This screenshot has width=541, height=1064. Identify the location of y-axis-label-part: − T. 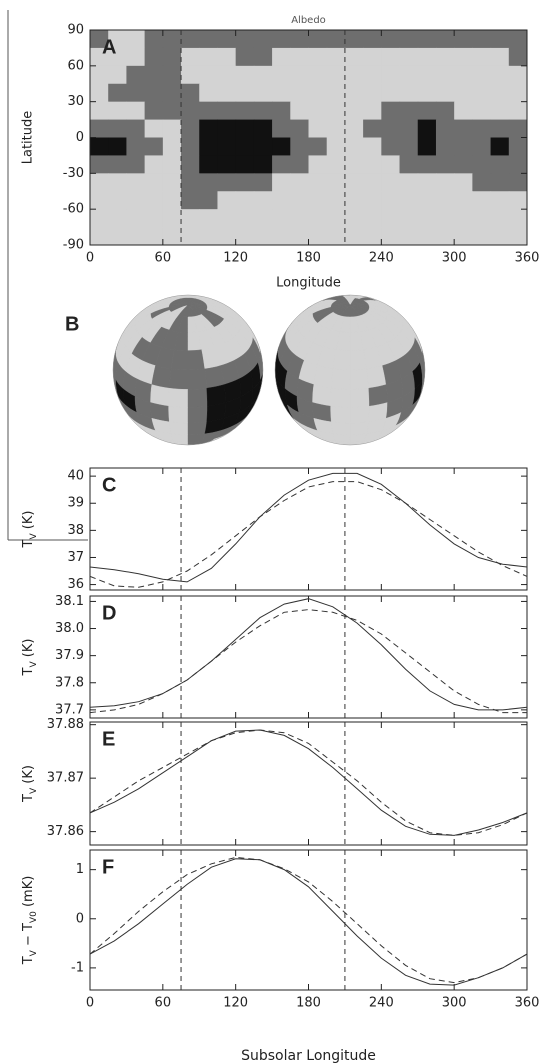
(28, 936).